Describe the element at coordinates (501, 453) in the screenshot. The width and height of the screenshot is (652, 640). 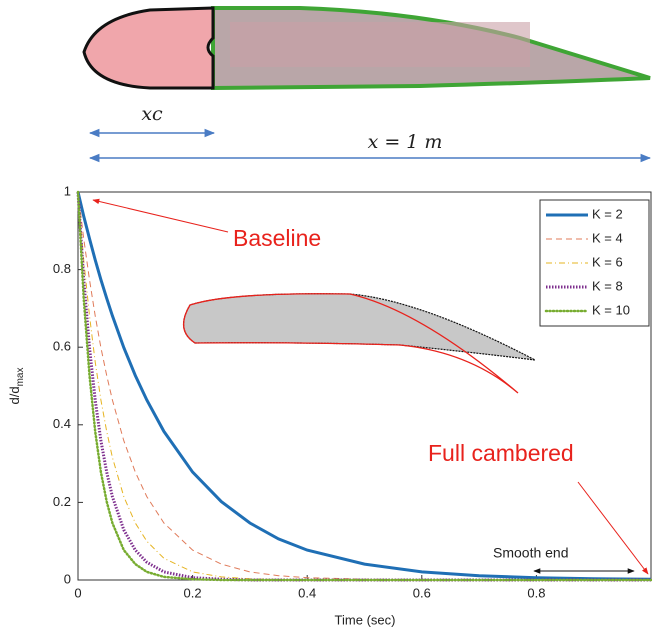
I see `annotation: Full cambered` at that location.